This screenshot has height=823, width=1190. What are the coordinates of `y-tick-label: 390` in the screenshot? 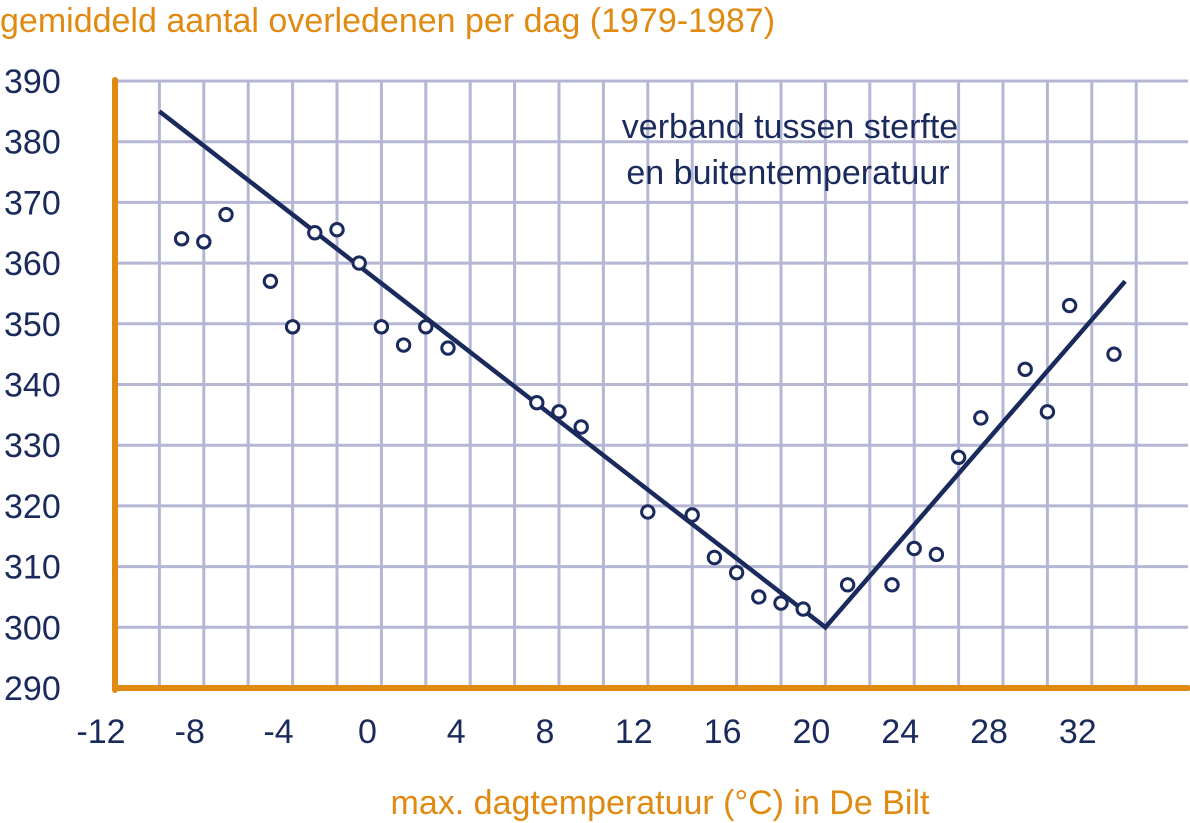 It's located at (32, 82).